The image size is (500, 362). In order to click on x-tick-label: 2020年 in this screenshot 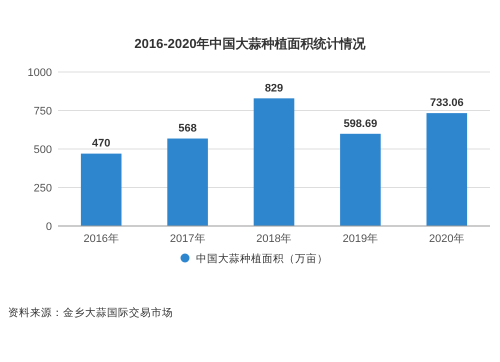, I will do `click(447, 239)`.